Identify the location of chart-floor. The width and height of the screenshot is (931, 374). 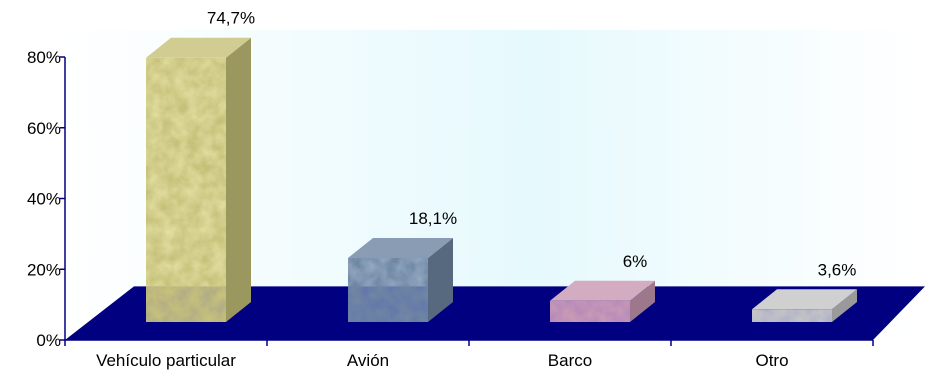
(495, 313).